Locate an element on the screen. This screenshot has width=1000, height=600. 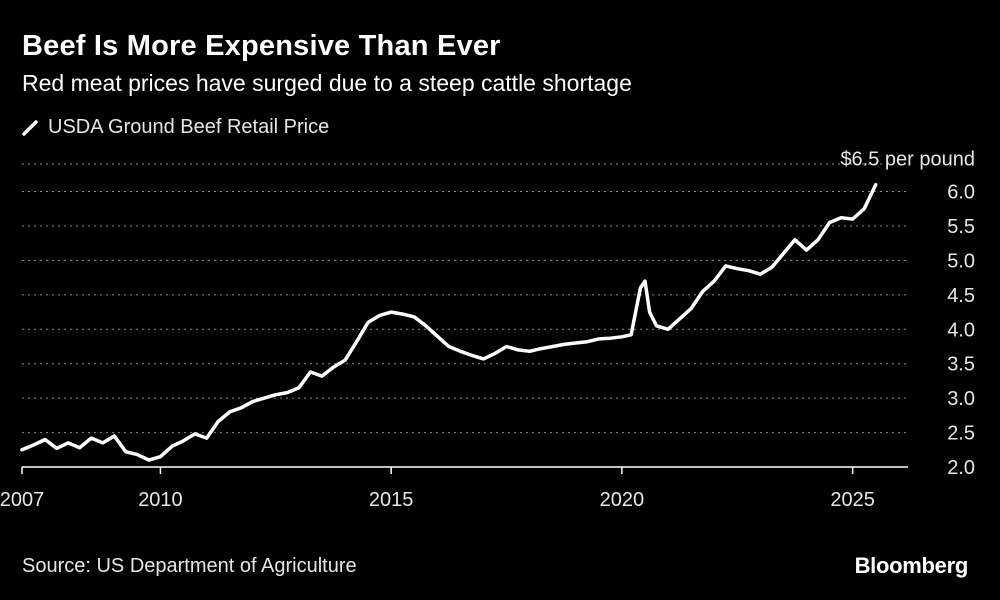
x-tick-label: 2020 is located at coordinates (622, 500).